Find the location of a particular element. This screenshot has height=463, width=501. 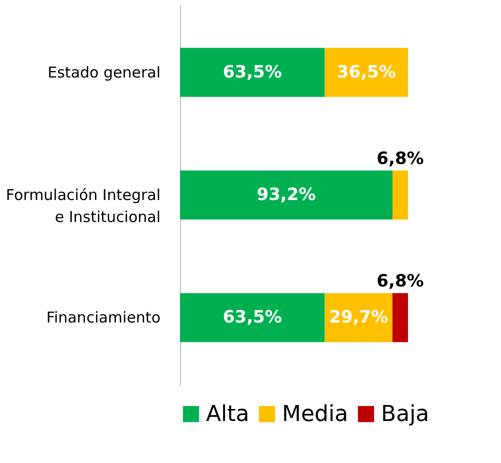

y-tick-label: Financiamiento is located at coordinates (103, 317).